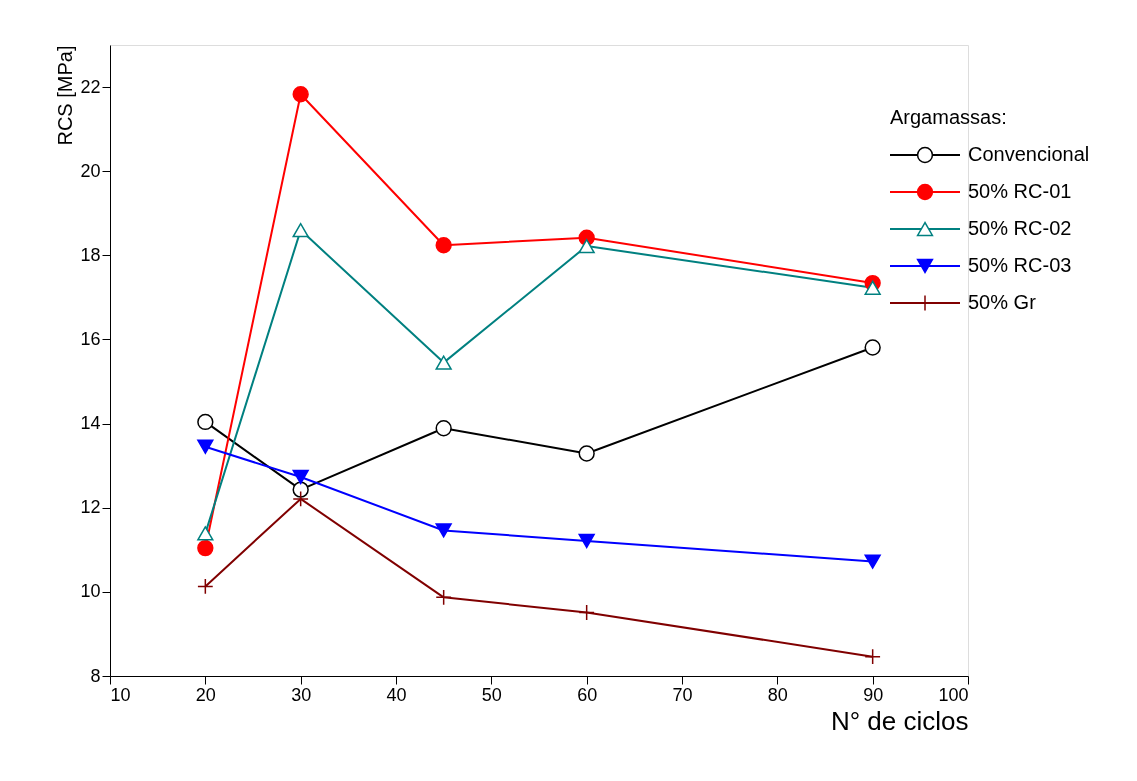  What do you see at coordinates (1029, 154) in the screenshot?
I see `legend-label: Convencional` at bounding box center [1029, 154].